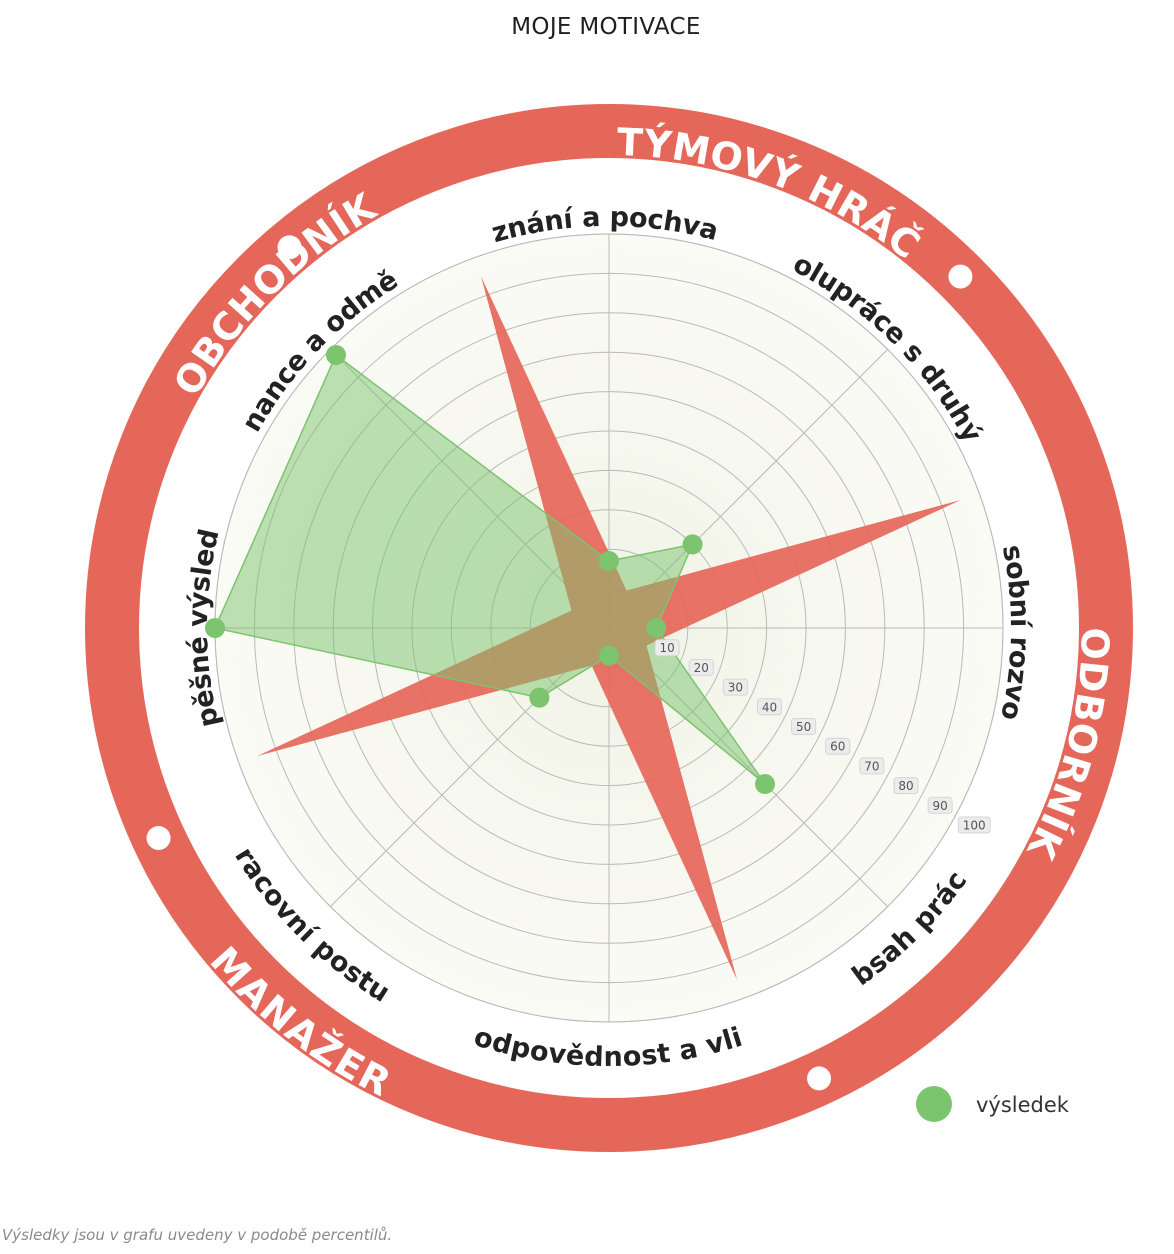 Image resolution: width=1174 pixels, height=1254 pixels. I want to click on chart-title: MOJE MOTIVACE, so click(606, 27).